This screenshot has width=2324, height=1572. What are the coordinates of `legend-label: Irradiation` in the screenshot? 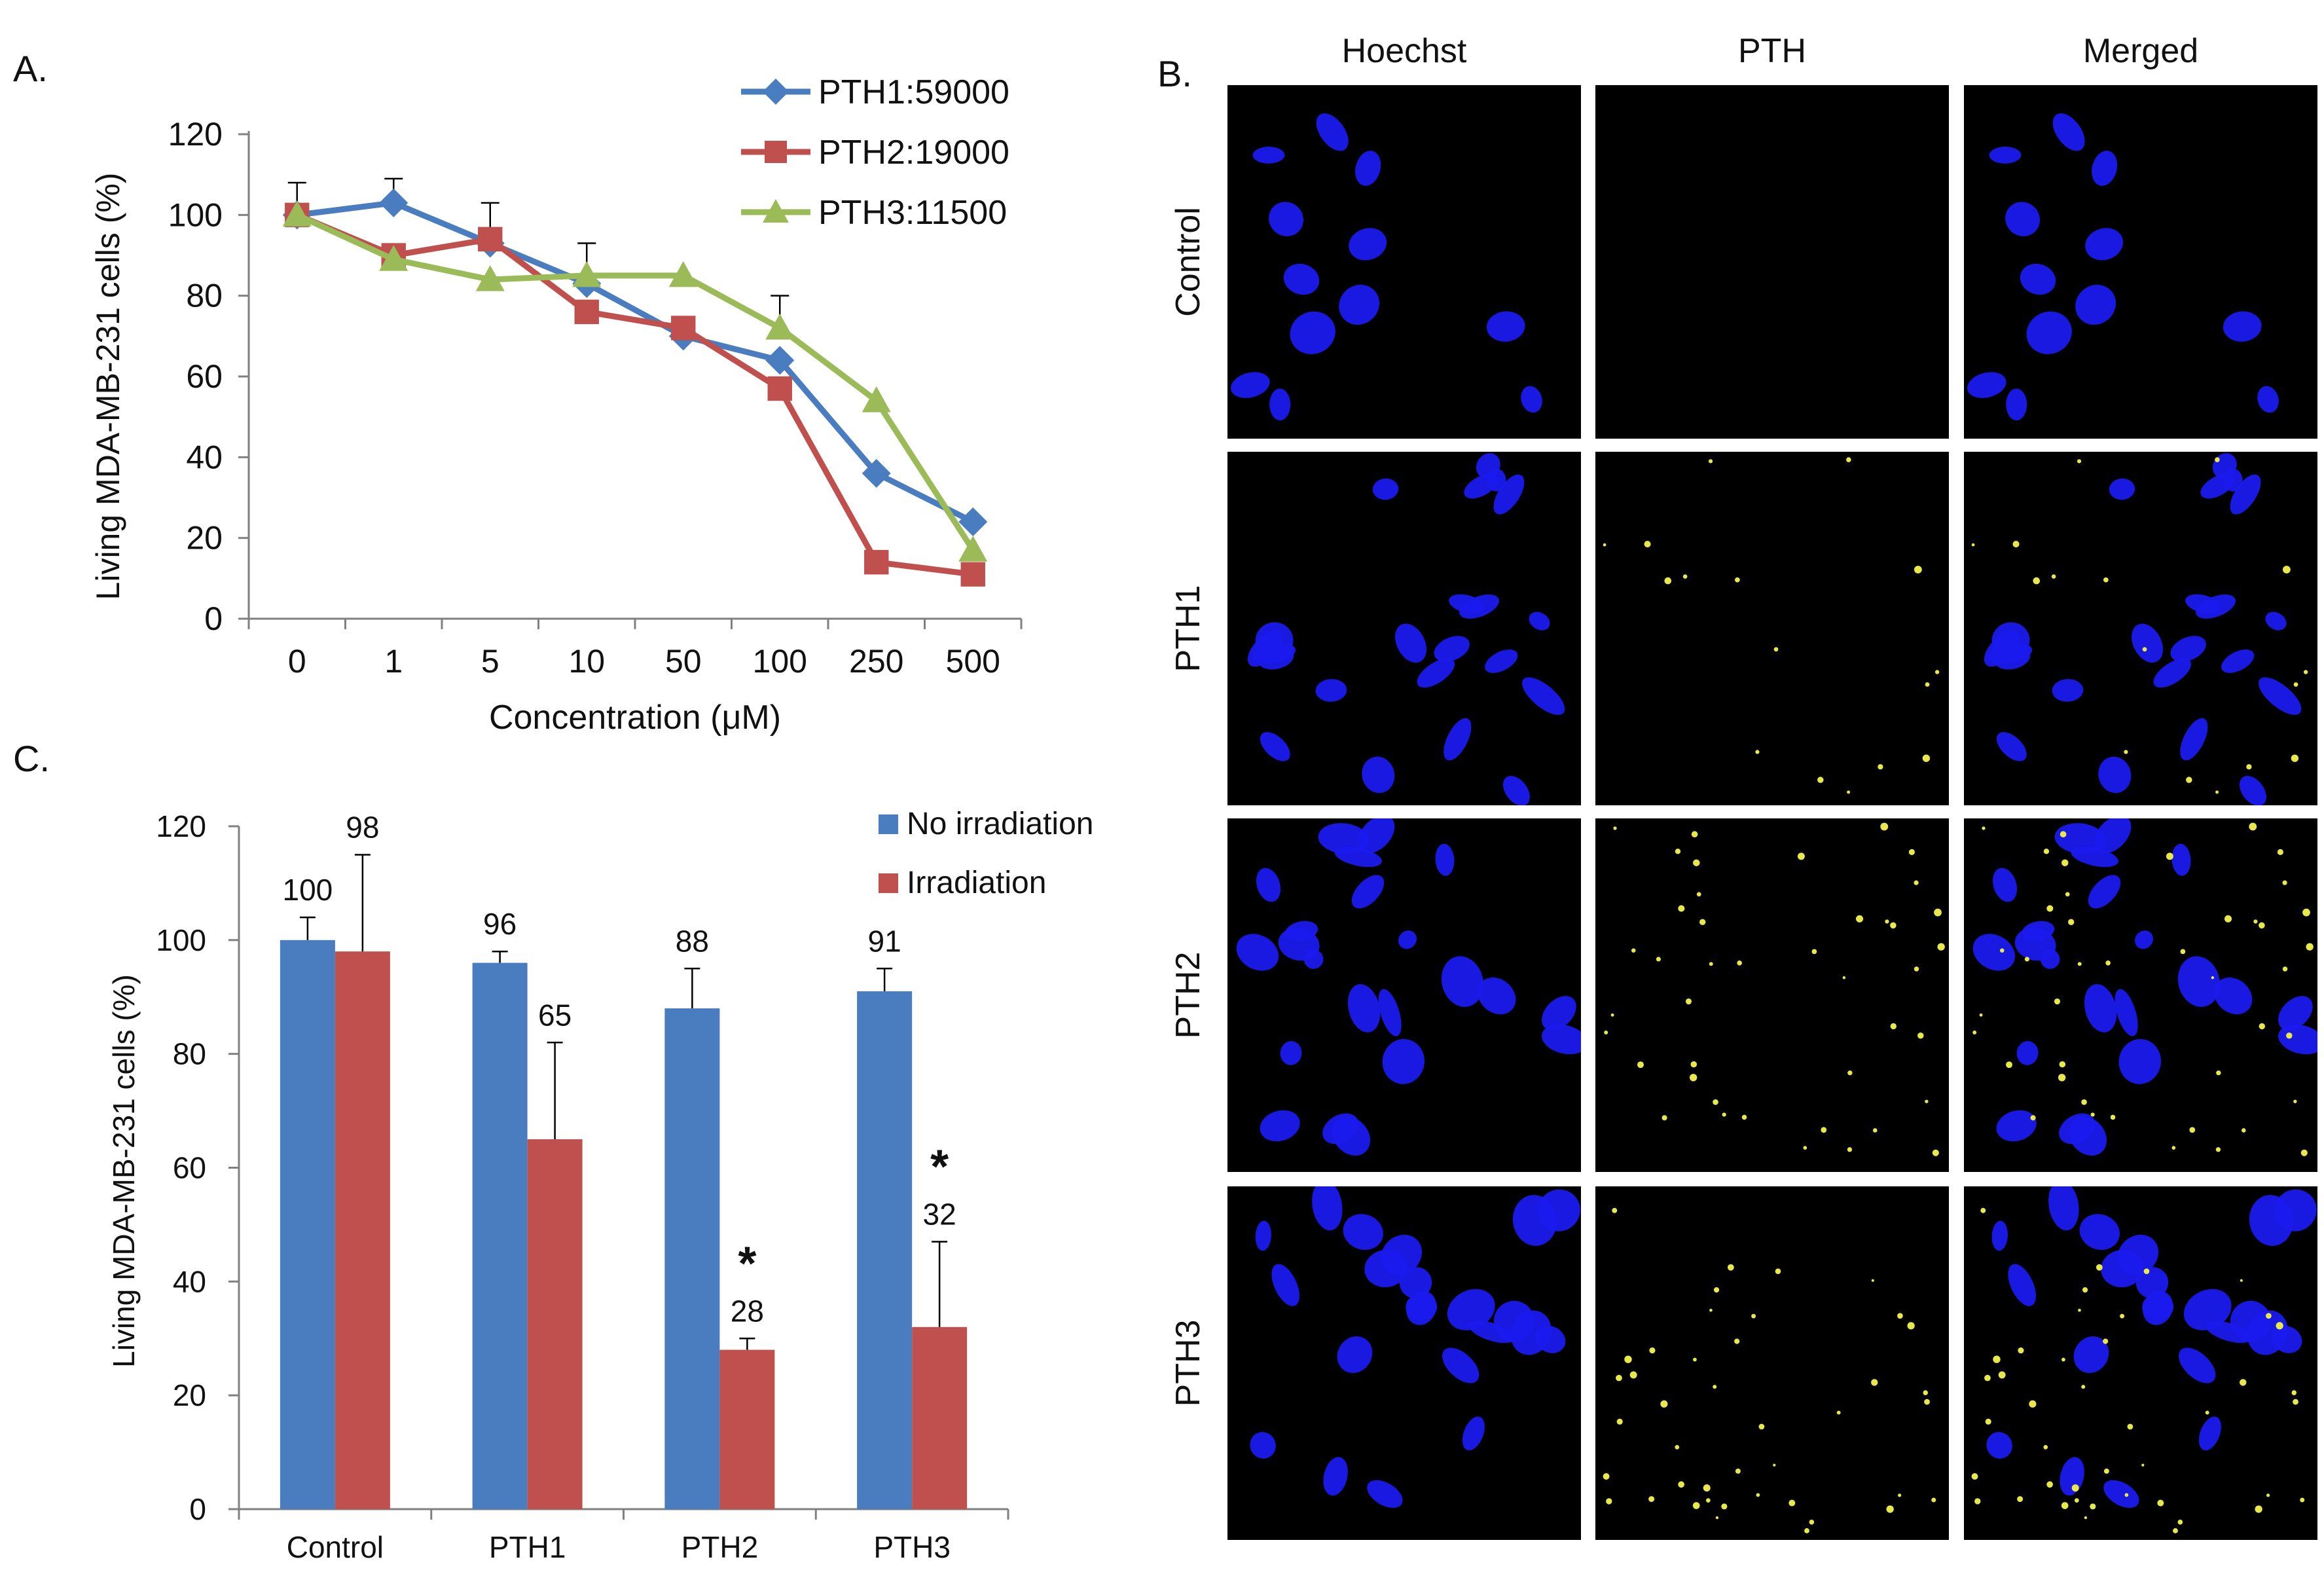 It's located at (976, 883).